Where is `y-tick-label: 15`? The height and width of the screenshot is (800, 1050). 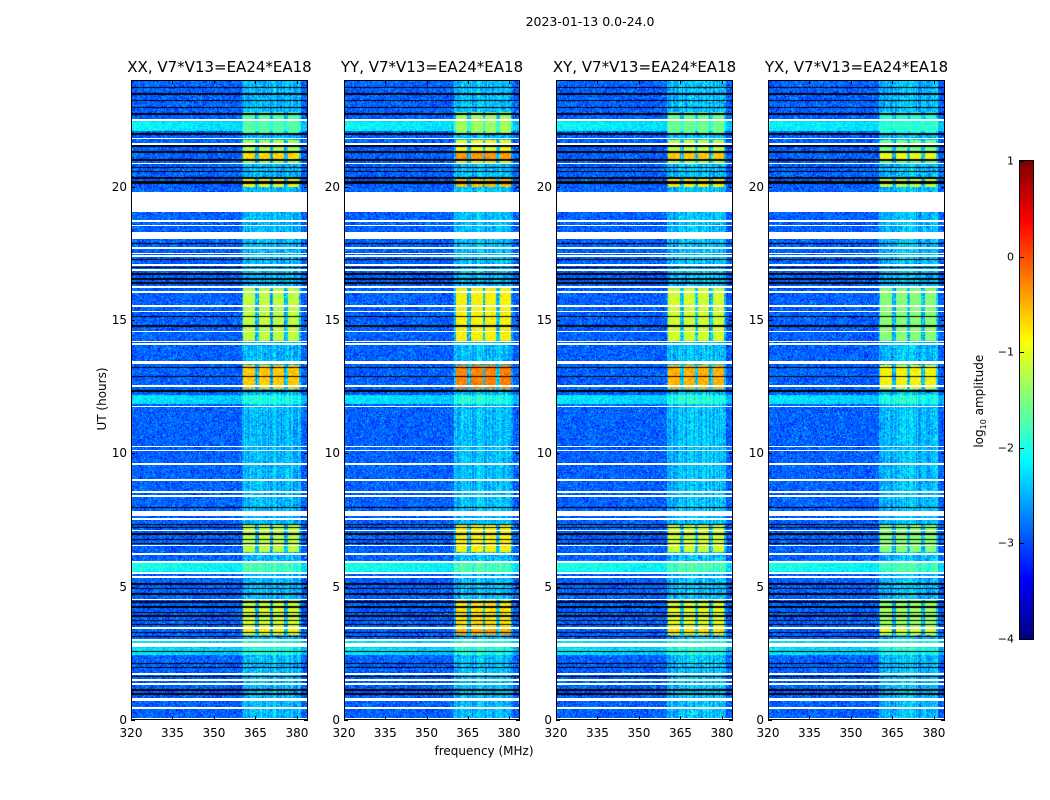 y-tick-label: 15 is located at coordinates (119, 320).